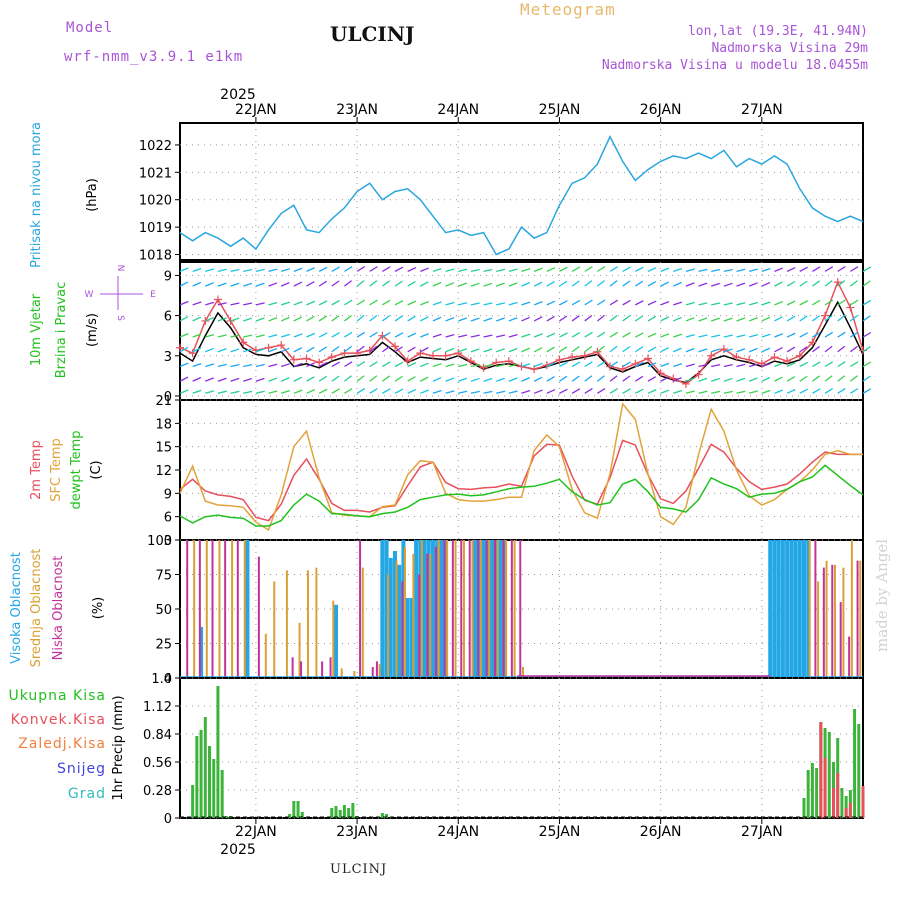  Describe the element at coordinates (734, 65) in the screenshot. I see `model-altitude-label: Nadmorska Visina u modelu 18.0455m` at that location.